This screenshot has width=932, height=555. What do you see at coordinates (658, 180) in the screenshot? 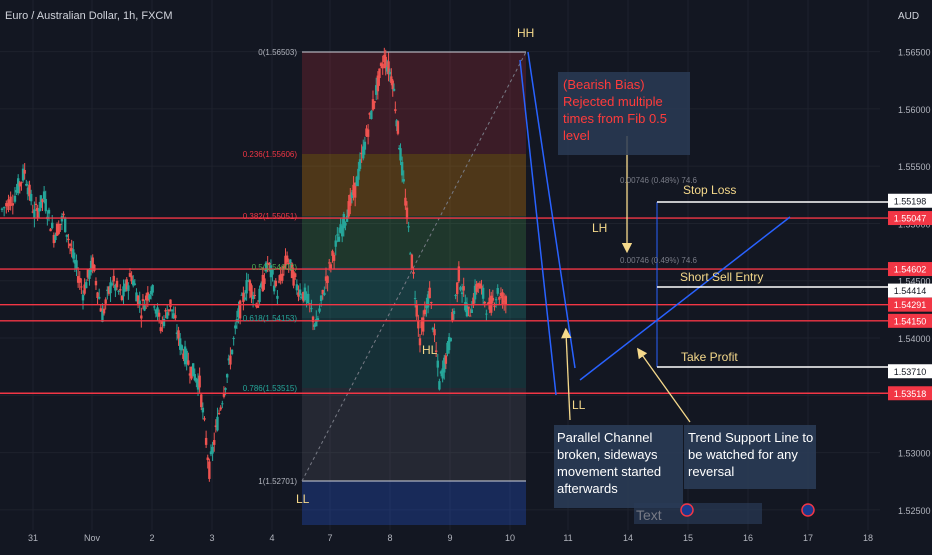
I see `measure-label-upper: 0.00746 (0.48%) 74.6` at bounding box center [658, 180].